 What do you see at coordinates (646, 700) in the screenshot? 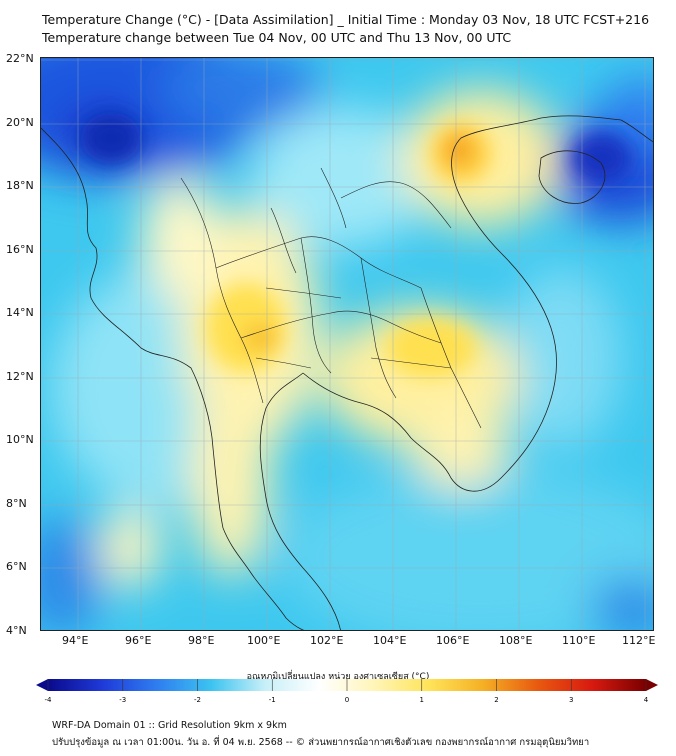
I see `colorbar-tick-label: 4` at bounding box center [646, 700].